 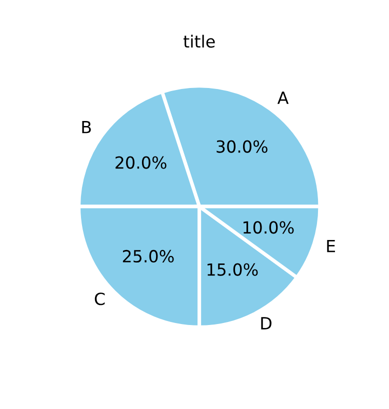 What do you see at coordinates (148, 256) in the screenshot?
I see `data-label: 25.0%` at bounding box center [148, 256].